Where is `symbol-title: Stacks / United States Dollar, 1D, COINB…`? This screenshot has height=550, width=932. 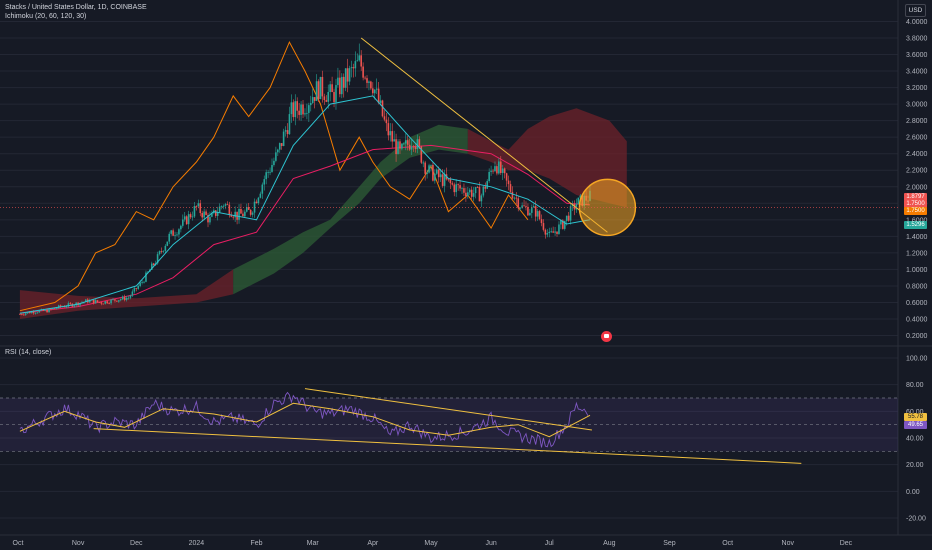 symbol-title: Stacks / United States Dollar, 1D, COINB… is located at coordinates (76, 7).